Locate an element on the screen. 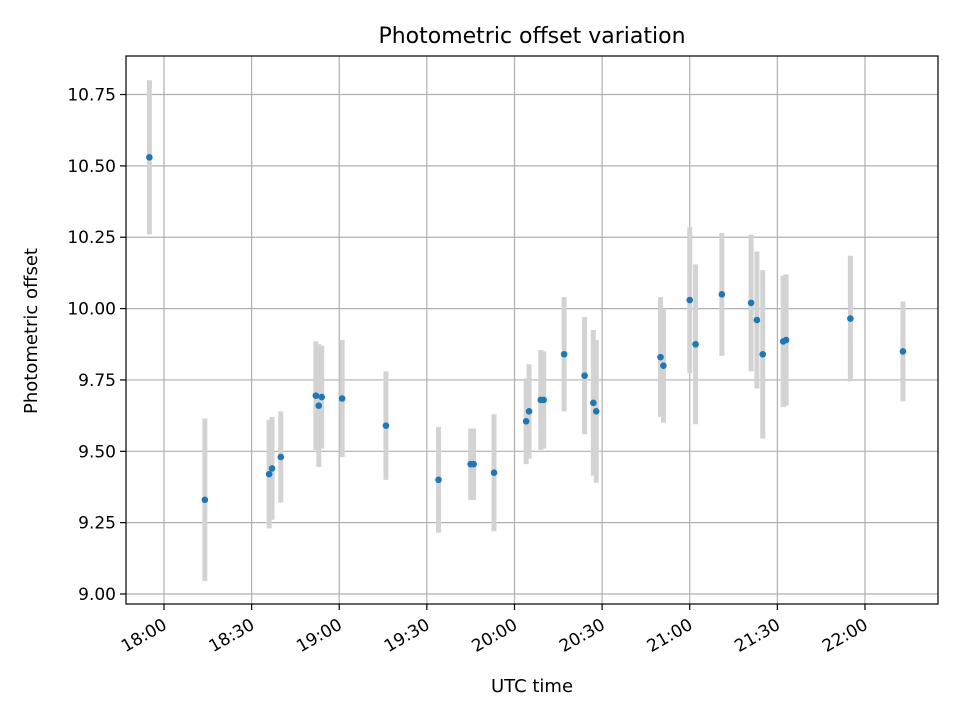 The height and width of the screenshot is (720, 960). y-tick-label: 10.50 is located at coordinates (91, 167).